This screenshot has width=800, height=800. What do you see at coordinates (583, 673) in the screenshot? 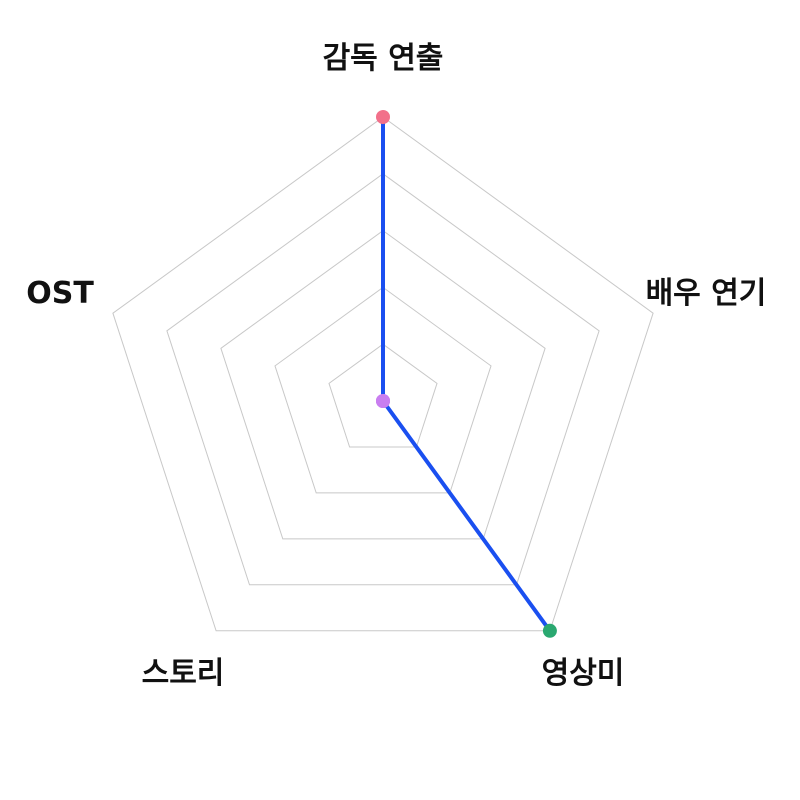
I see `axis-label-visuals: 영상미` at bounding box center [583, 673].